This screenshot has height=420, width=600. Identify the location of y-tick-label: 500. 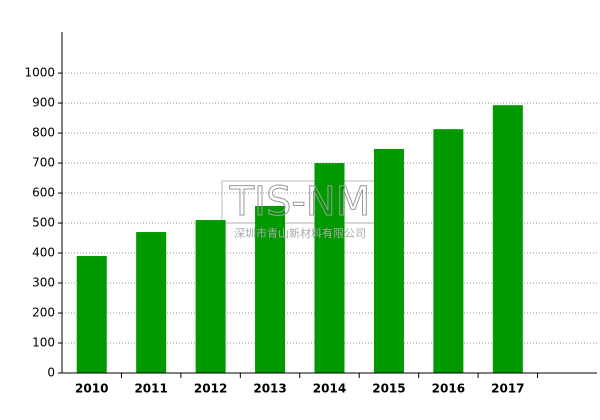
(43, 223).